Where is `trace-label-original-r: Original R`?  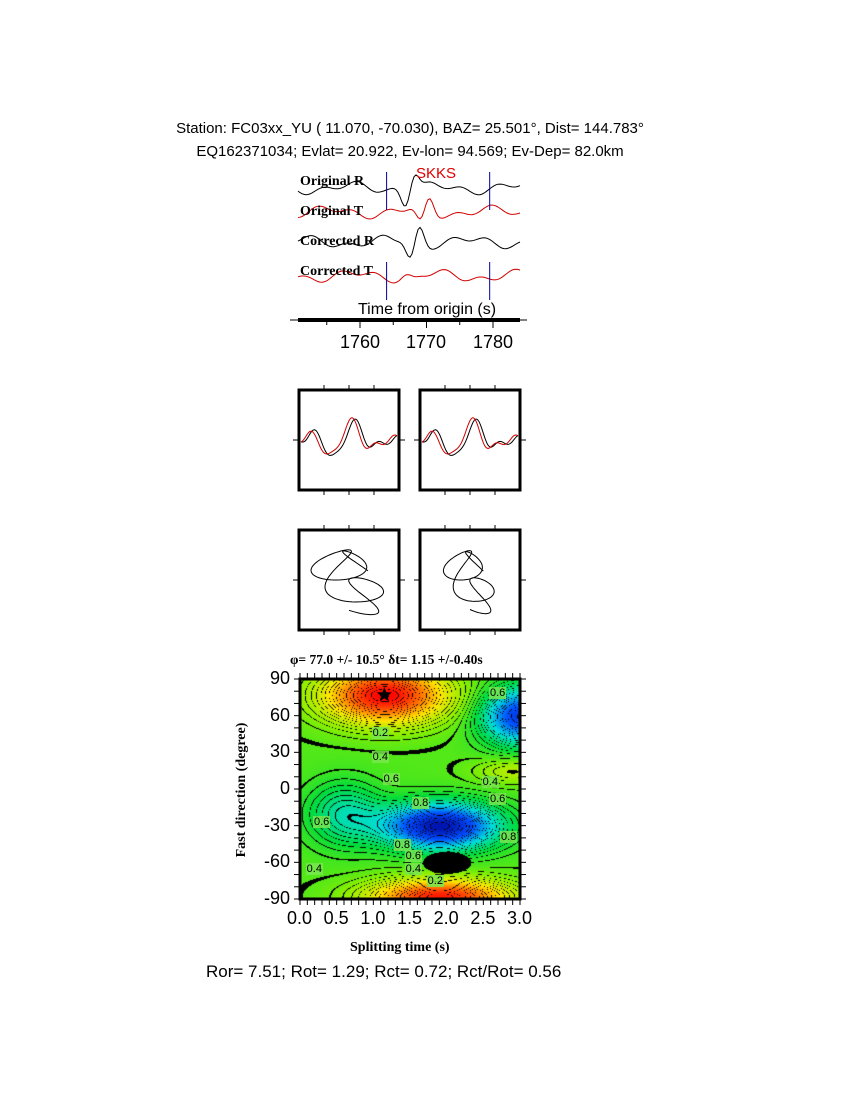 trace-label-original-r: Original R is located at coordinates (332, 181).